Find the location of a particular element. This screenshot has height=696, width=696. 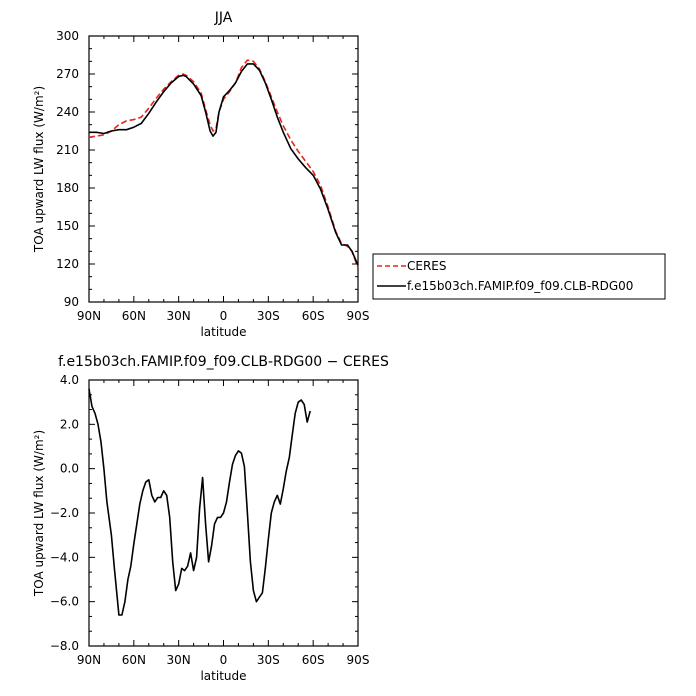

y-tick-label: −4.0 is located at coordinates (64, 557).